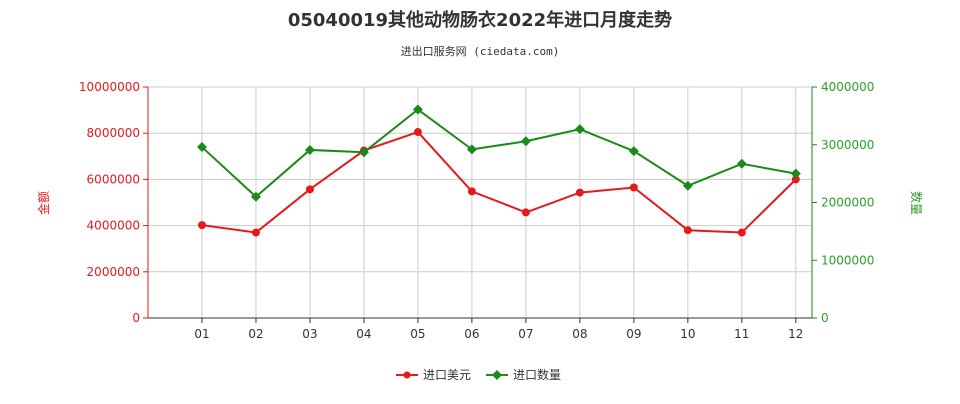  What do you see at coordinates (498, 153) in the screenshot?
I see `series-line-quantity` at bounding box center [498, 153].